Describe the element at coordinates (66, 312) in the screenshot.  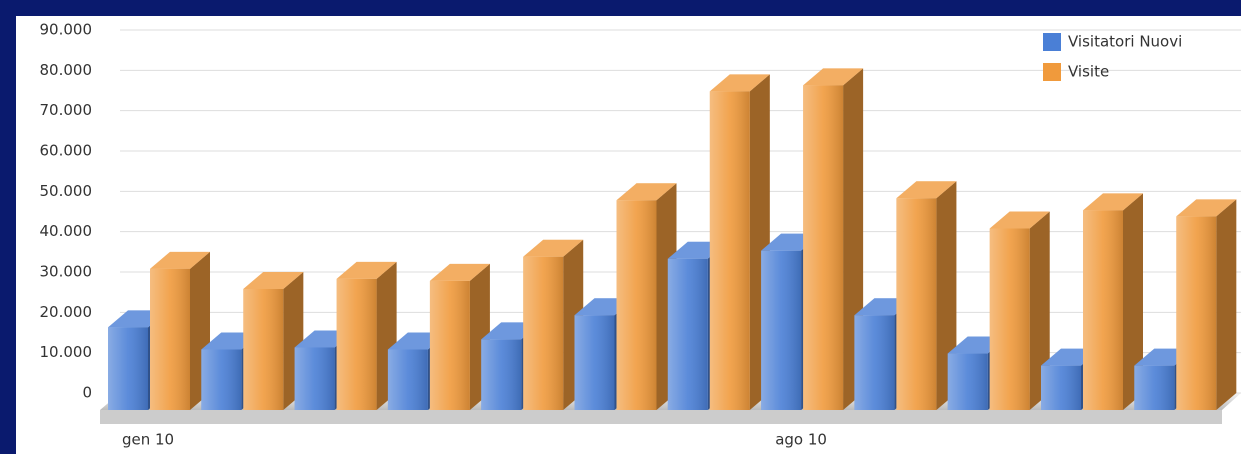
I see `y-tick-label: 20.000` at that location.